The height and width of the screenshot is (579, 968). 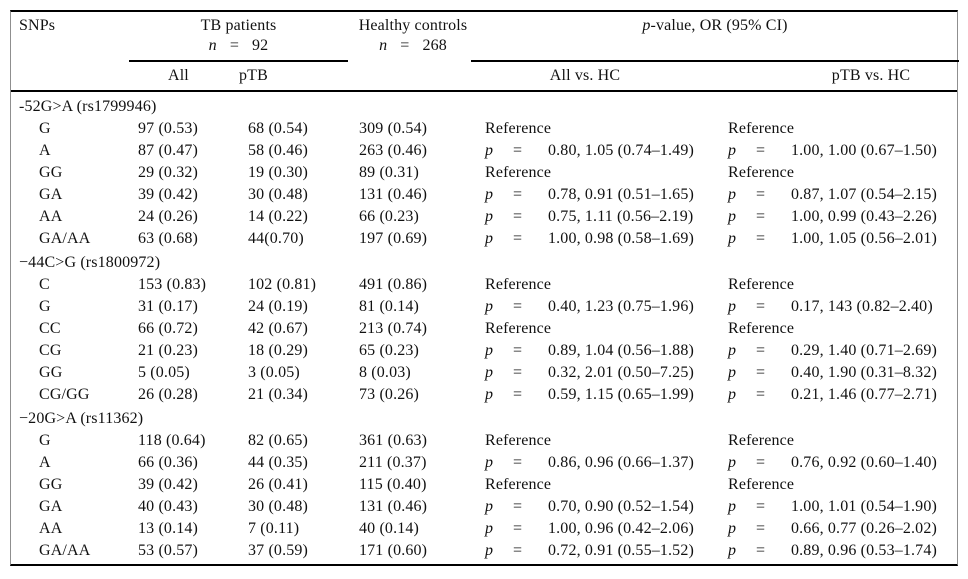 I want to click on ptb-vs-hc-cell: p = 1.00, 1.01 (0.54–1.90), so click(x=842, y=507).